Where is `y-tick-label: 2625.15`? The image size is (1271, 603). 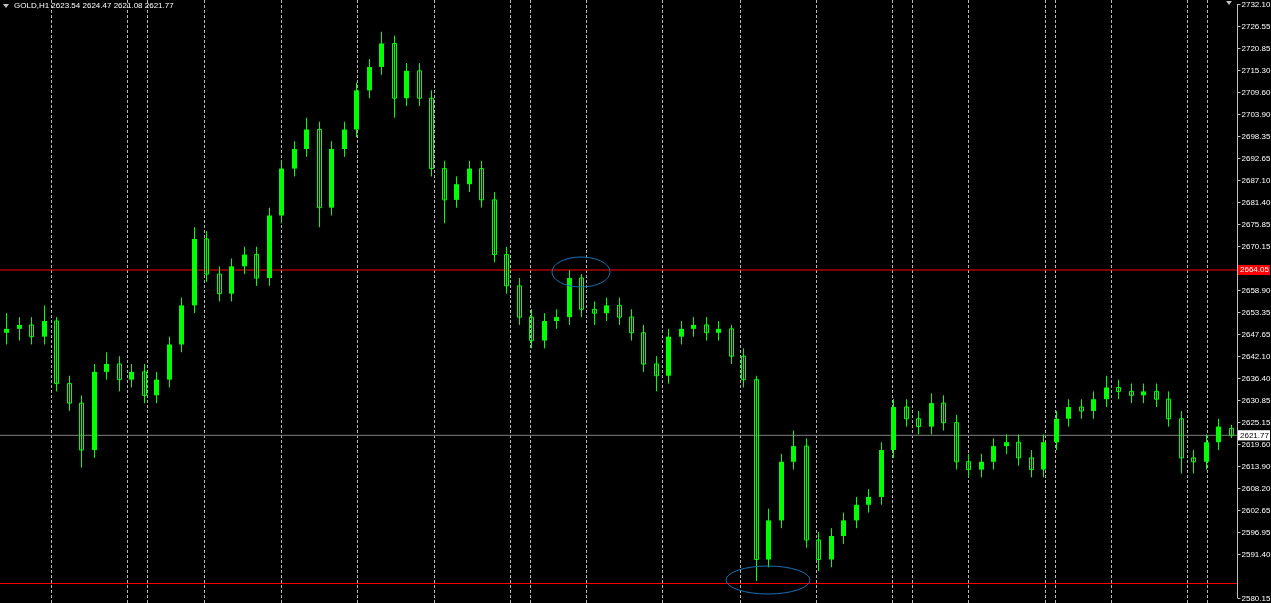
y-tick-label: 2625.15 is located at coordinates (1256, 422).